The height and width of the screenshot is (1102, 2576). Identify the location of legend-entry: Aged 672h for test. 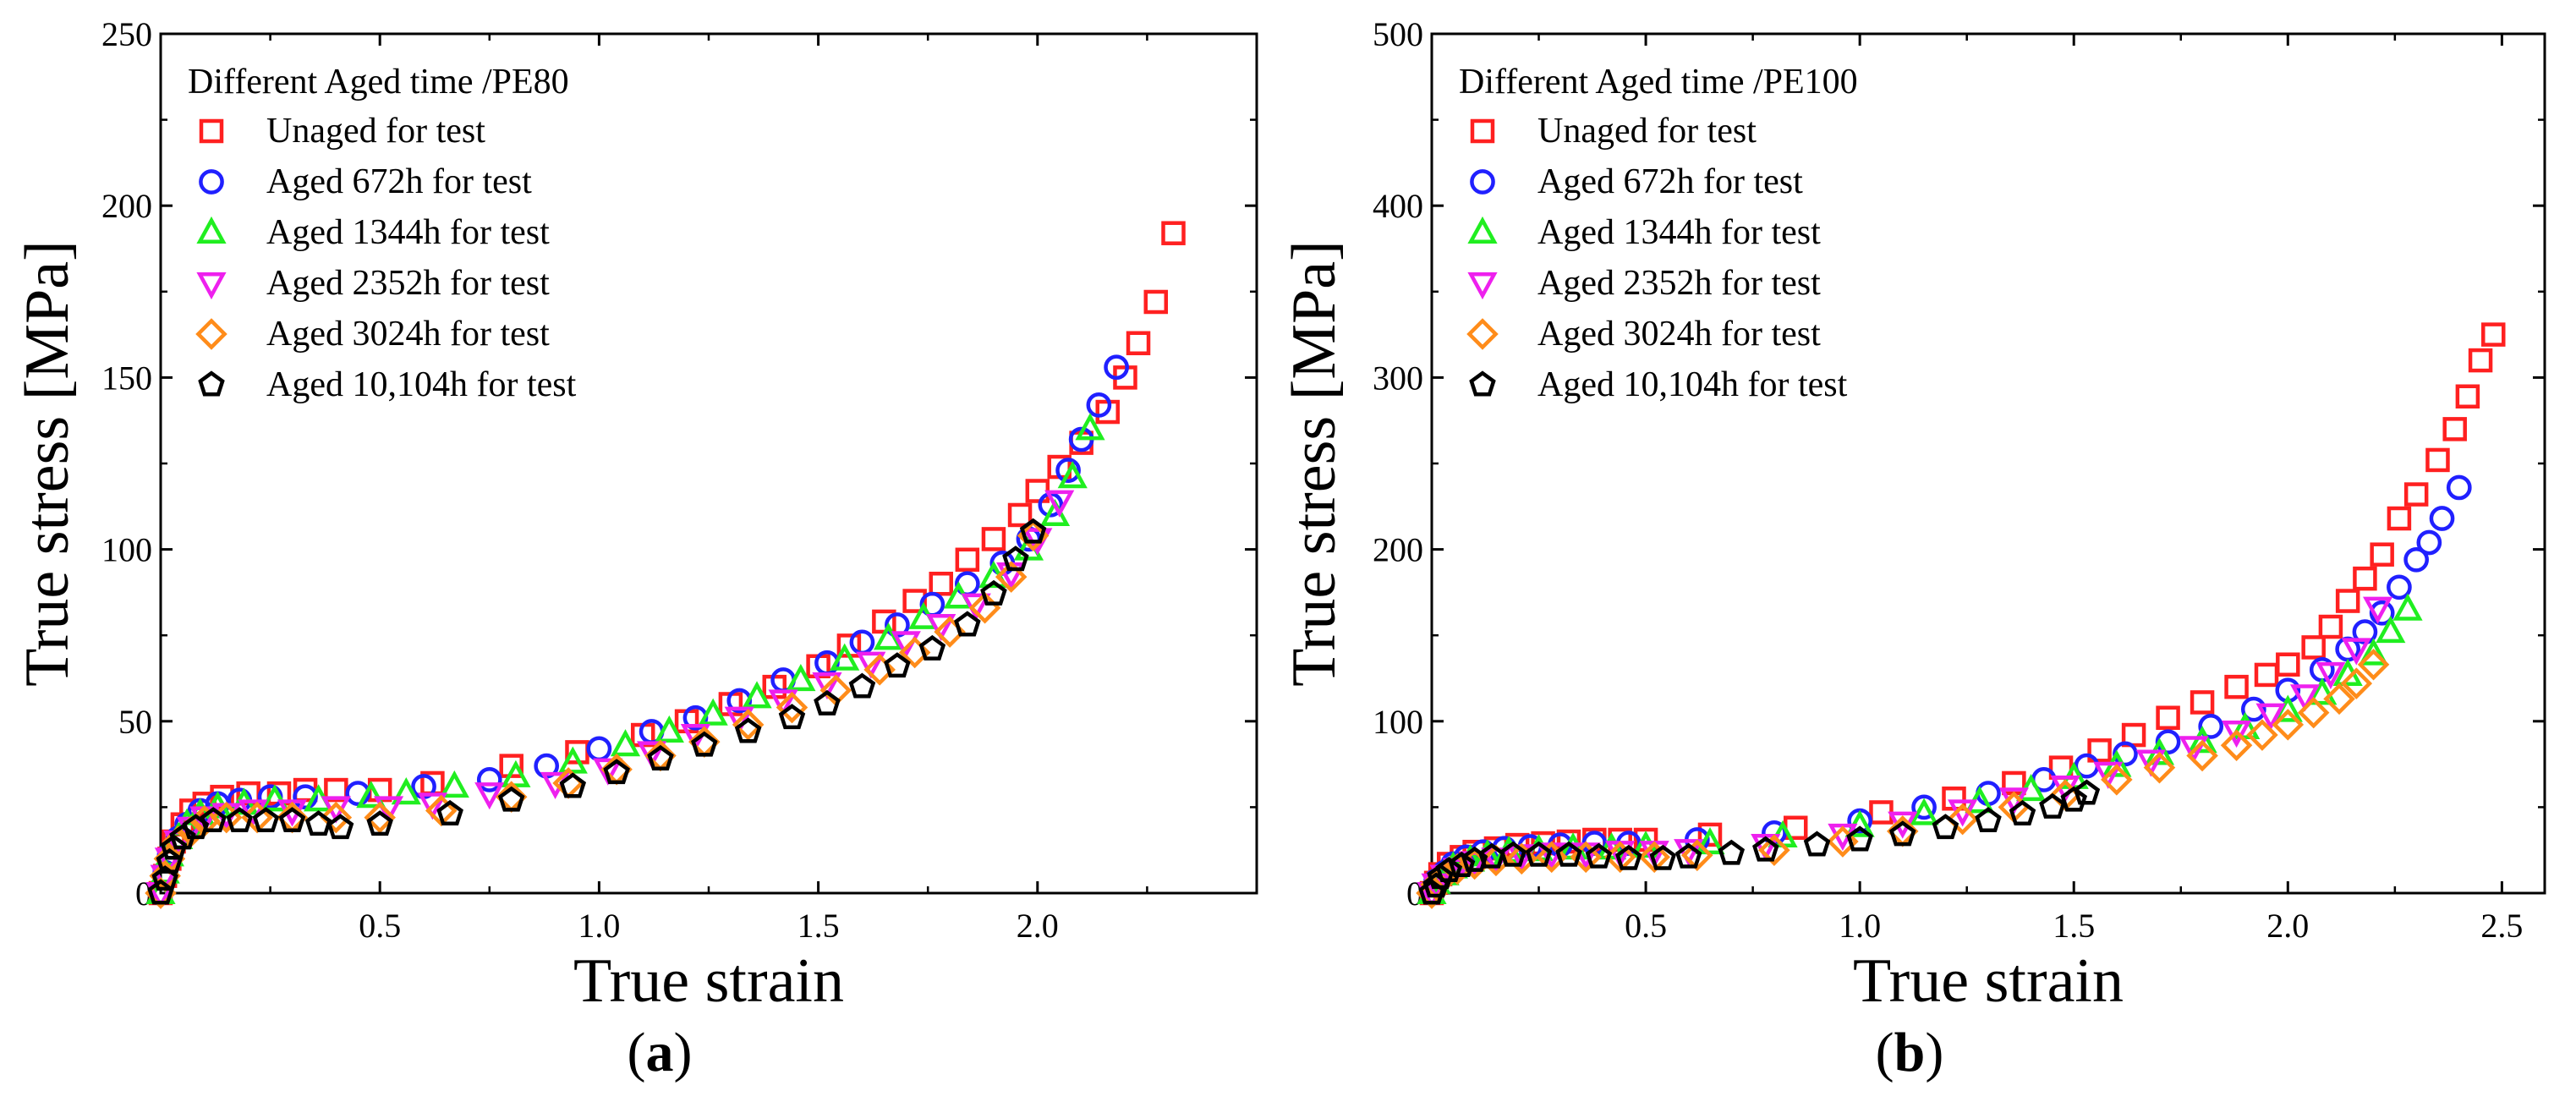
(1670, 181).